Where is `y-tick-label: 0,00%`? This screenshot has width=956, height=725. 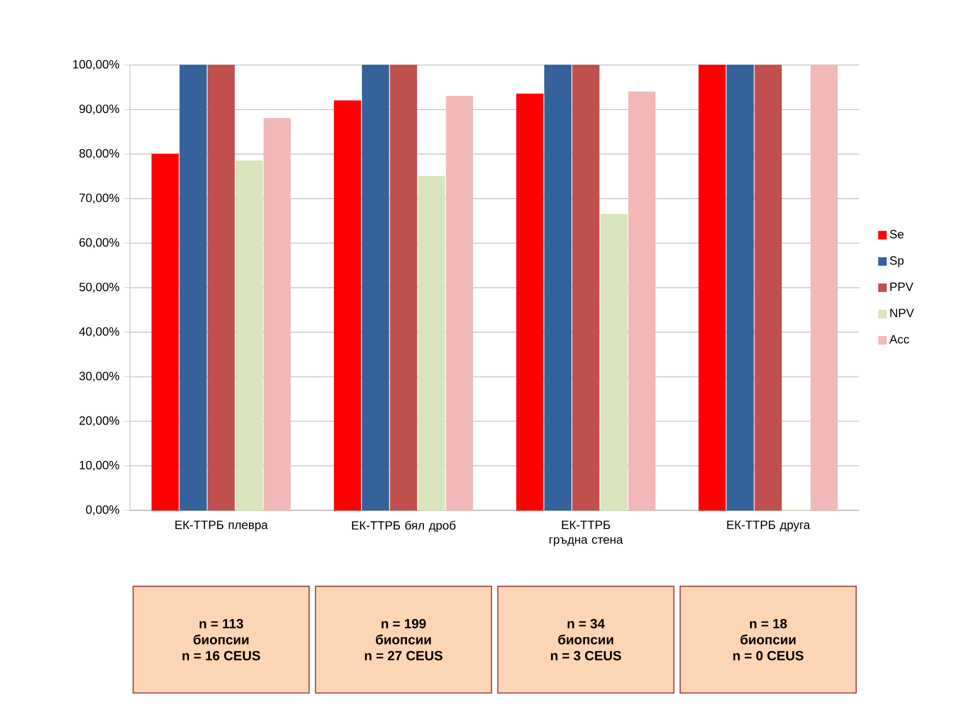 y-tick-label: 0,00% is located at coordinates (103, 510).